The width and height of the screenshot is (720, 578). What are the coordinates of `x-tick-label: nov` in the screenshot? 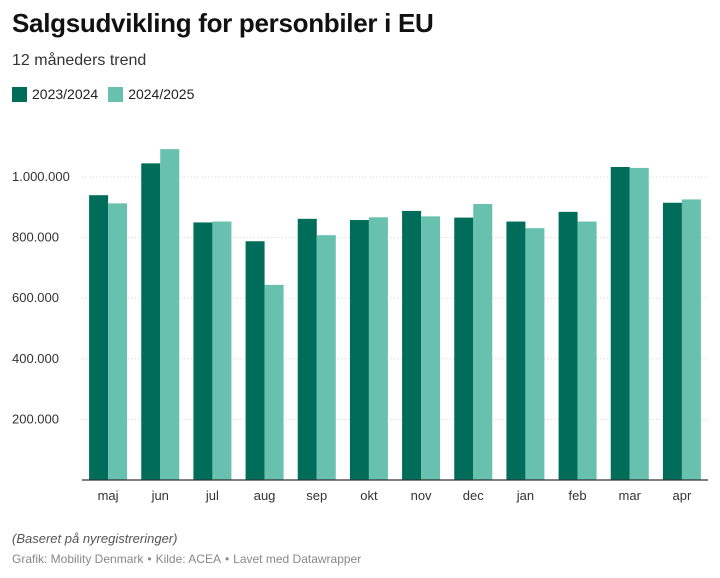 It's located at (421, 495).